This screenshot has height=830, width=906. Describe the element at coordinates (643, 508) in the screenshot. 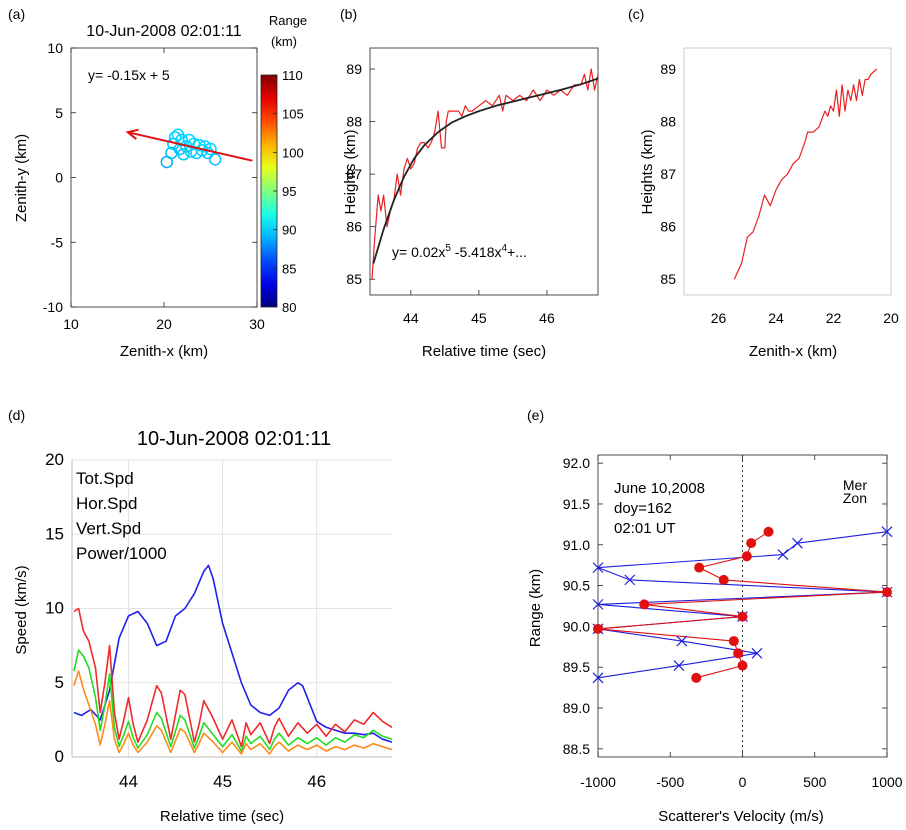

I see `panel-e-annotation-line: doy=162` at that location.